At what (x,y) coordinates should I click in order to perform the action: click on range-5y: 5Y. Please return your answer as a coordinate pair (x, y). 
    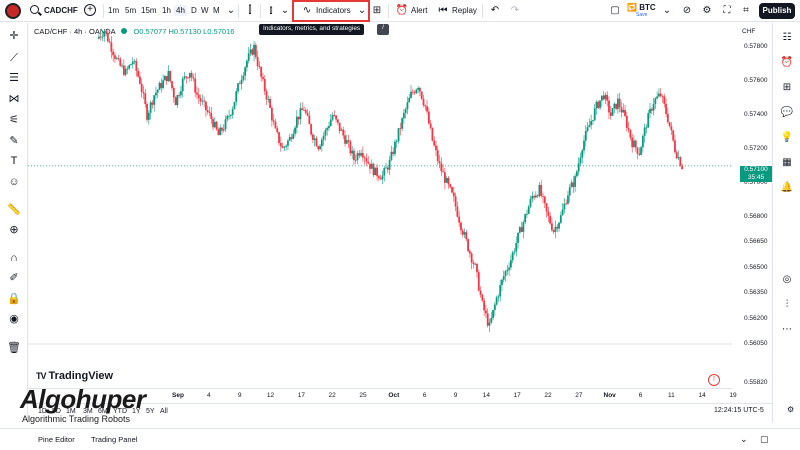
    Looking at the image, I should click on (150, 411).